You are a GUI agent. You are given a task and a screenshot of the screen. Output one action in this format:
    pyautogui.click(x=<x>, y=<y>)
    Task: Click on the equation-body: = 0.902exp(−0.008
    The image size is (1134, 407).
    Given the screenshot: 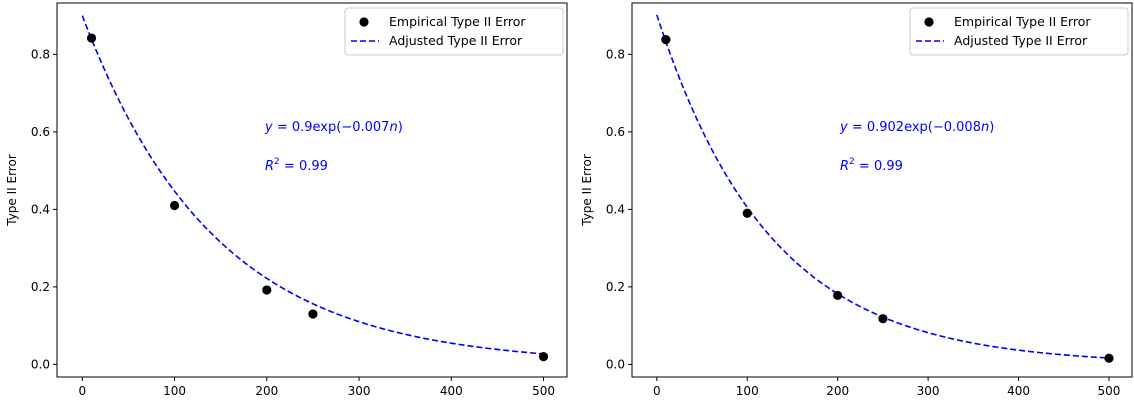 What is the action you would take?
    pyautogui.click(x=914, y=127)
    